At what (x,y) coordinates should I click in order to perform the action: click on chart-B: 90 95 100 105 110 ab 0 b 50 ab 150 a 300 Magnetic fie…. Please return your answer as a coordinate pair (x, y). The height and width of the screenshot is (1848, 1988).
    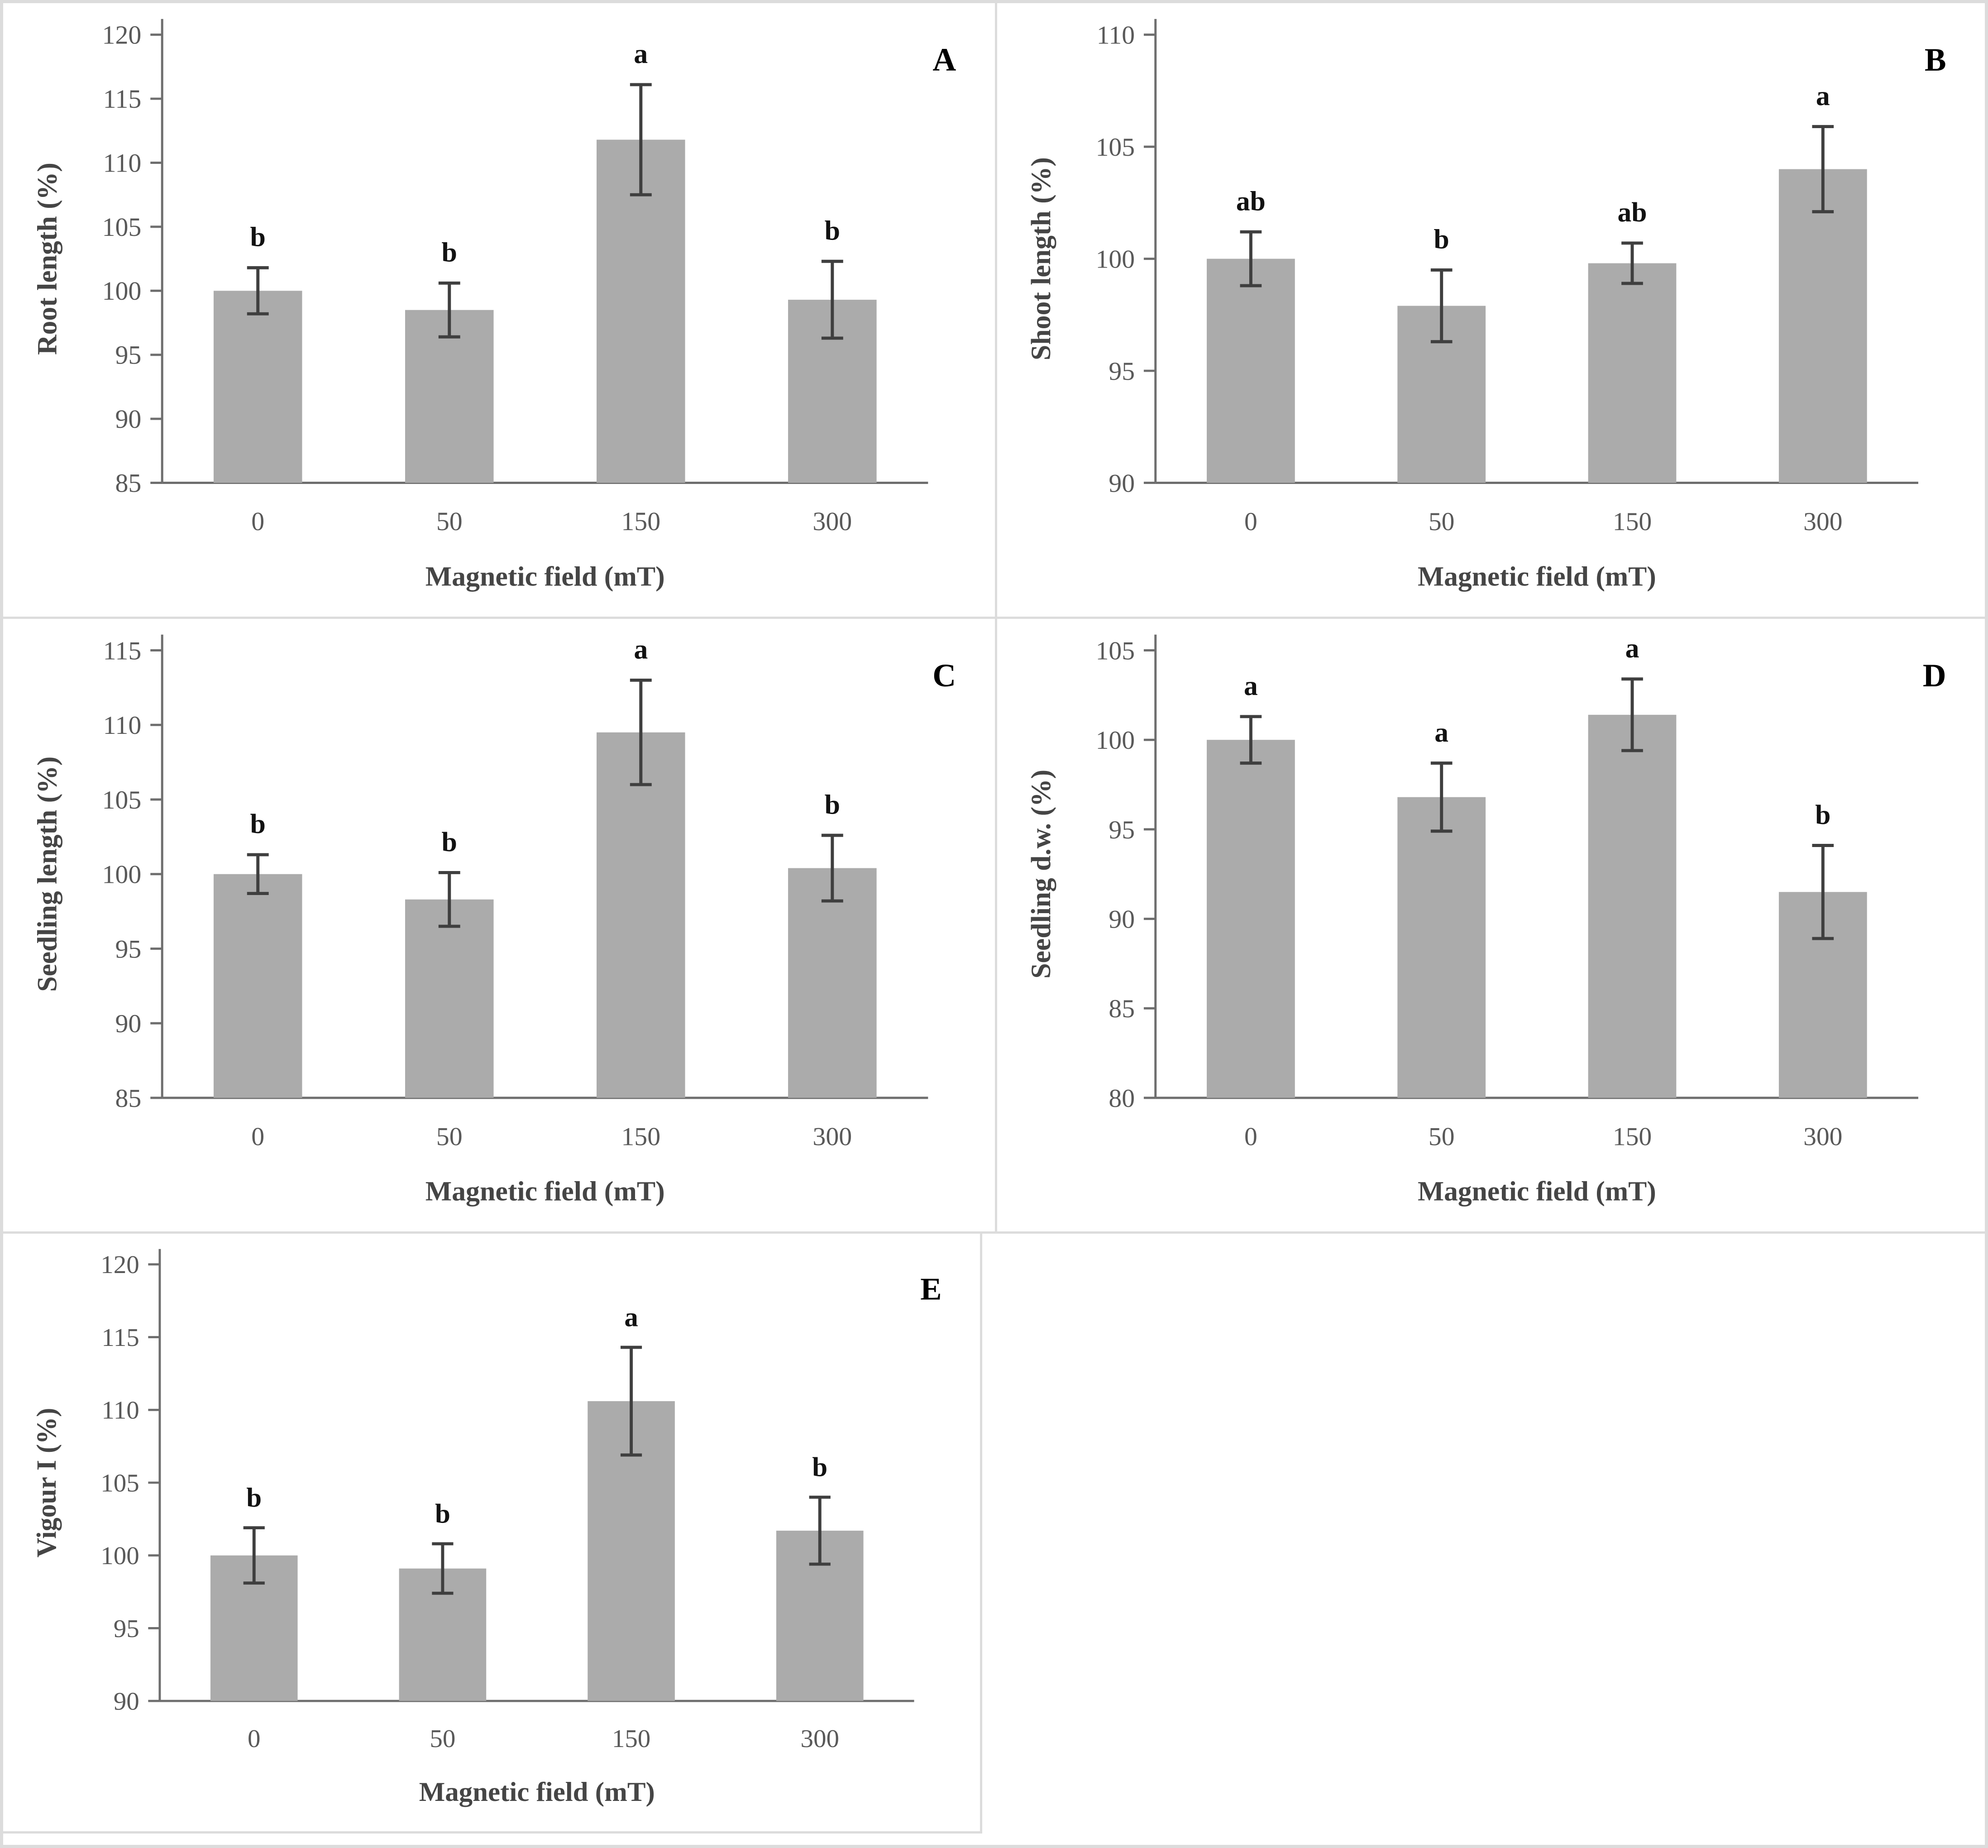
    Looking at the image, I should click on (1486, 305).